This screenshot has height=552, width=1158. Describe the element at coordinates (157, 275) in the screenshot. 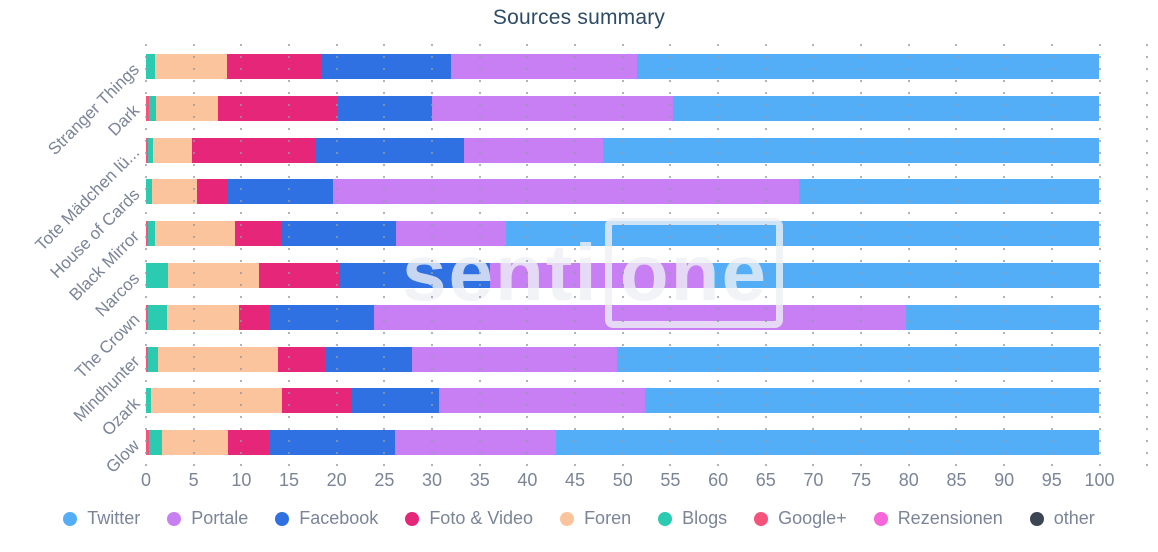

I see `bar-segment-narcos-blogs` at that location.